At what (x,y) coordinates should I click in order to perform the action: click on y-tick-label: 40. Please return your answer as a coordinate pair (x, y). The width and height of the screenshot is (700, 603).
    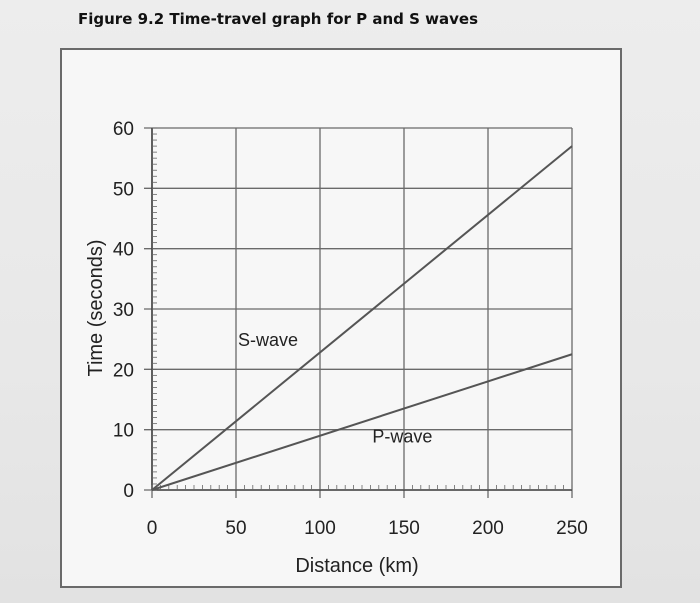
    Looking at the image, I should click on (123, 250).